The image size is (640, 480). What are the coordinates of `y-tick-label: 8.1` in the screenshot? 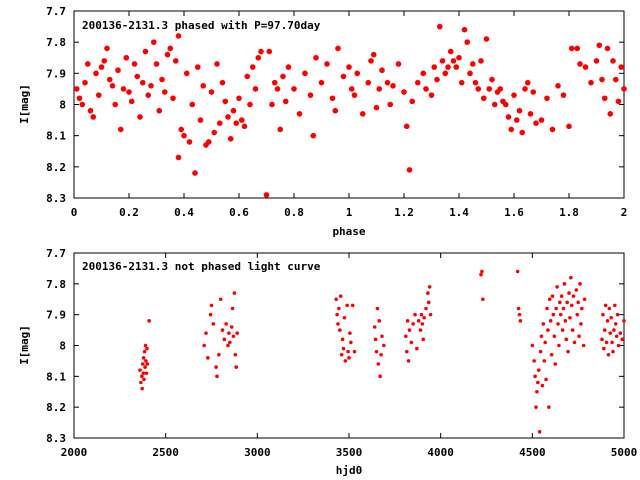 It's located at (56, 376).